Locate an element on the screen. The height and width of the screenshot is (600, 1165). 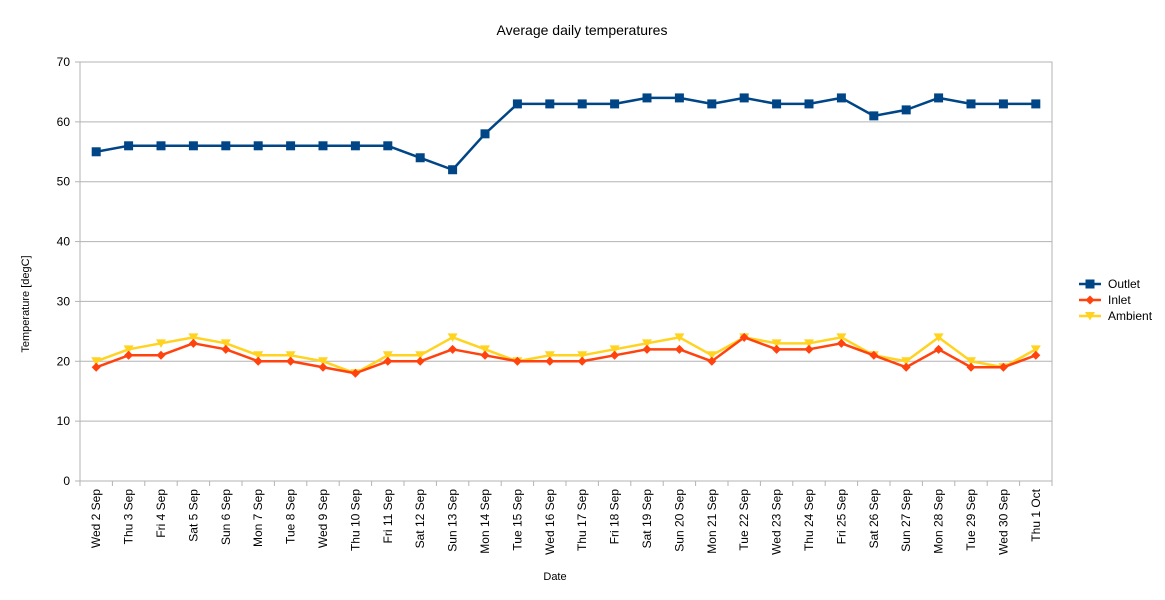
y-tick-label: 10 is located at coordinates (64, 421).